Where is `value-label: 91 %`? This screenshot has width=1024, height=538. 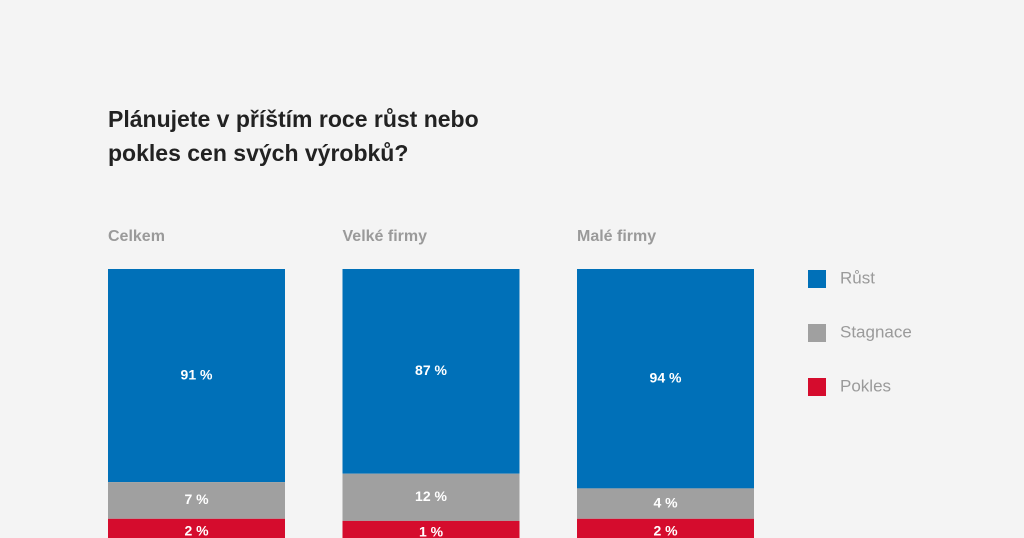
value-label: 91 % is located at coordinates (197, 374).